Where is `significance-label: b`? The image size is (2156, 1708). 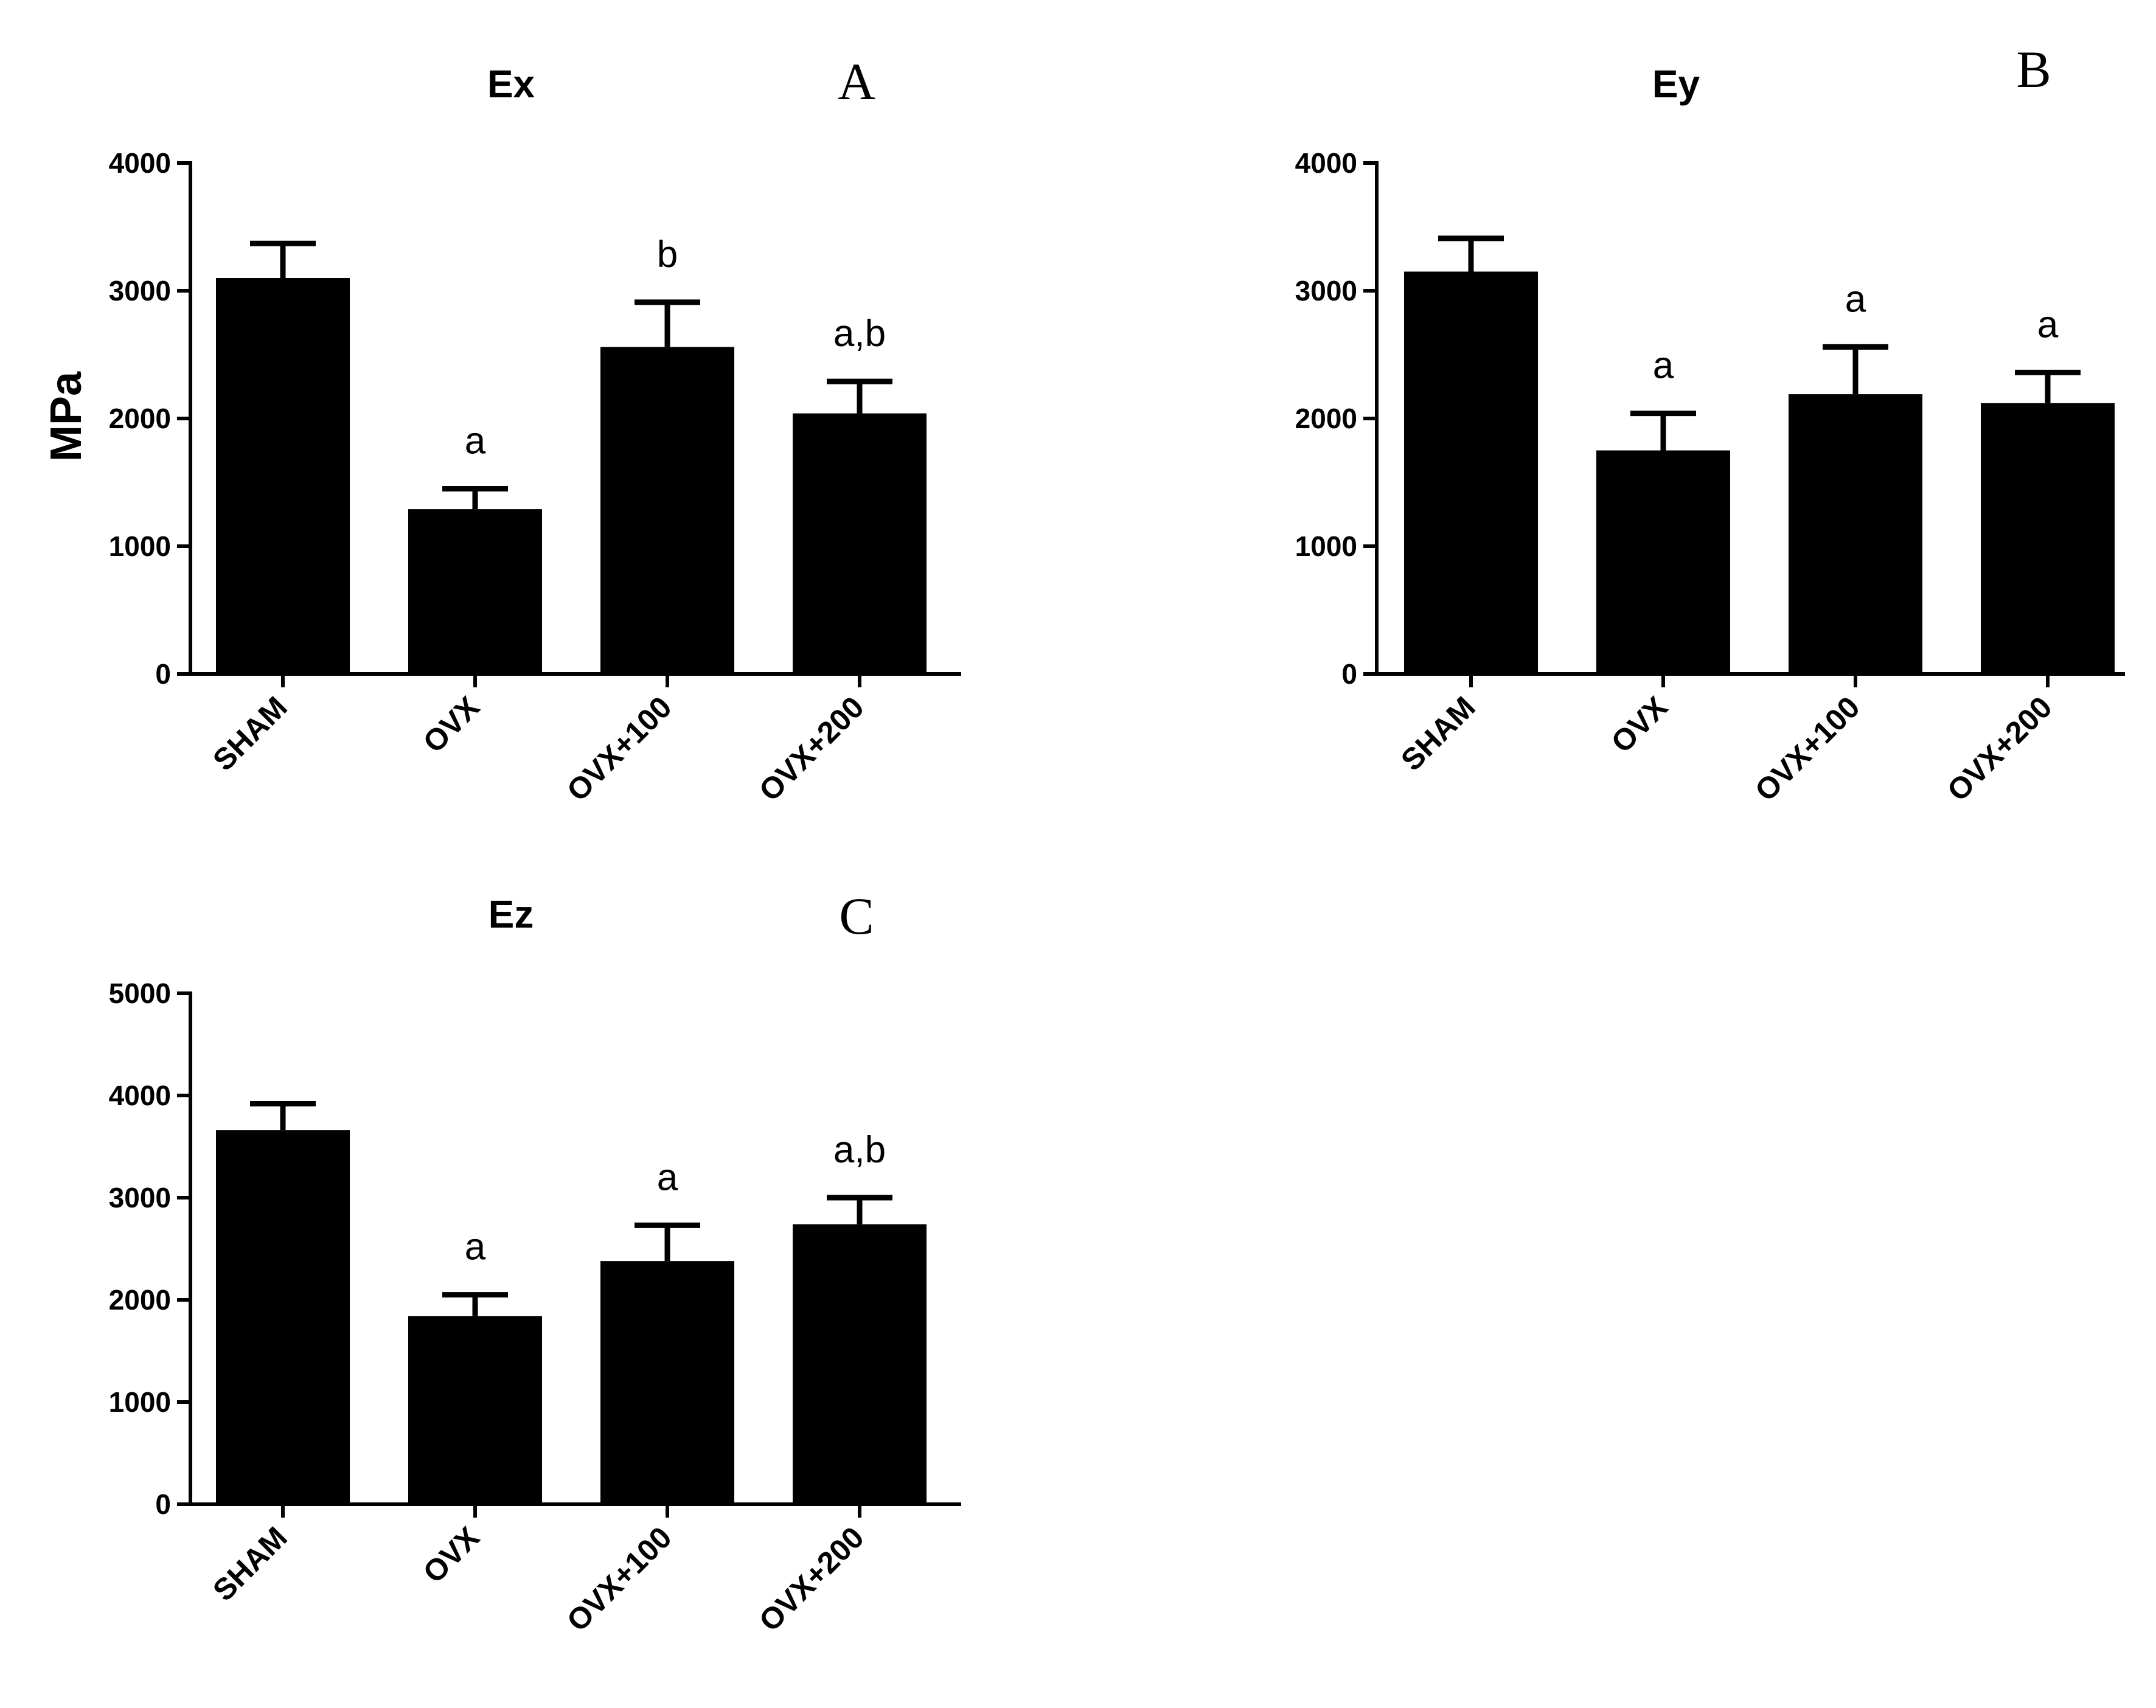 significance-label: b is located at coordinates (668, 255).